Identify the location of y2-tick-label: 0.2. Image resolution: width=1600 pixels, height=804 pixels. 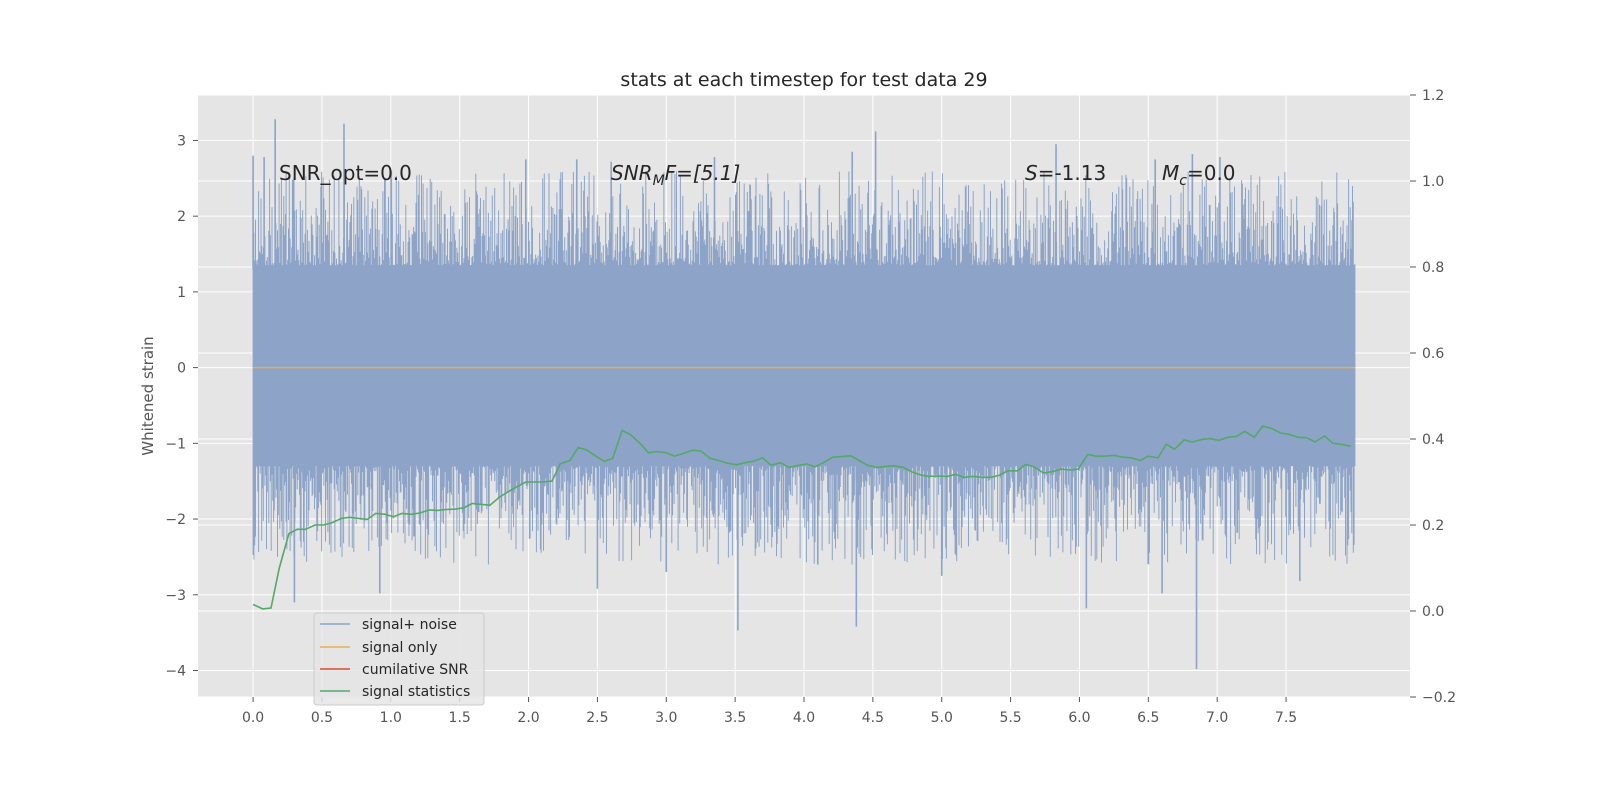
(1433, 526).